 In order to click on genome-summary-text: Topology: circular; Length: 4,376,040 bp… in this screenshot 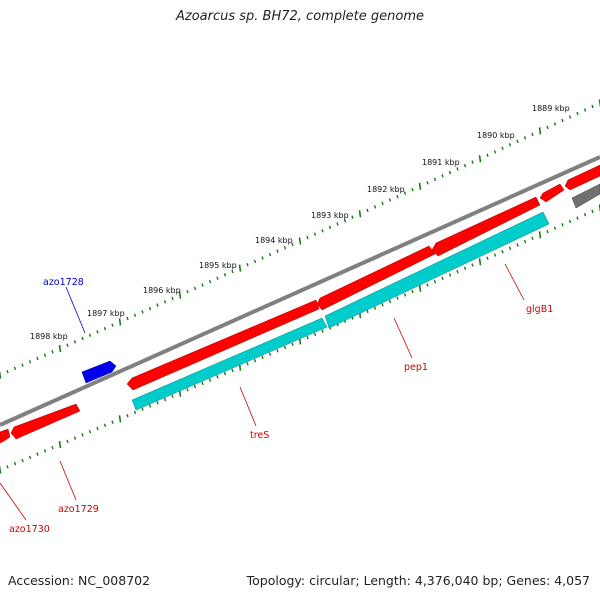, I will do `click(418, 580)`.